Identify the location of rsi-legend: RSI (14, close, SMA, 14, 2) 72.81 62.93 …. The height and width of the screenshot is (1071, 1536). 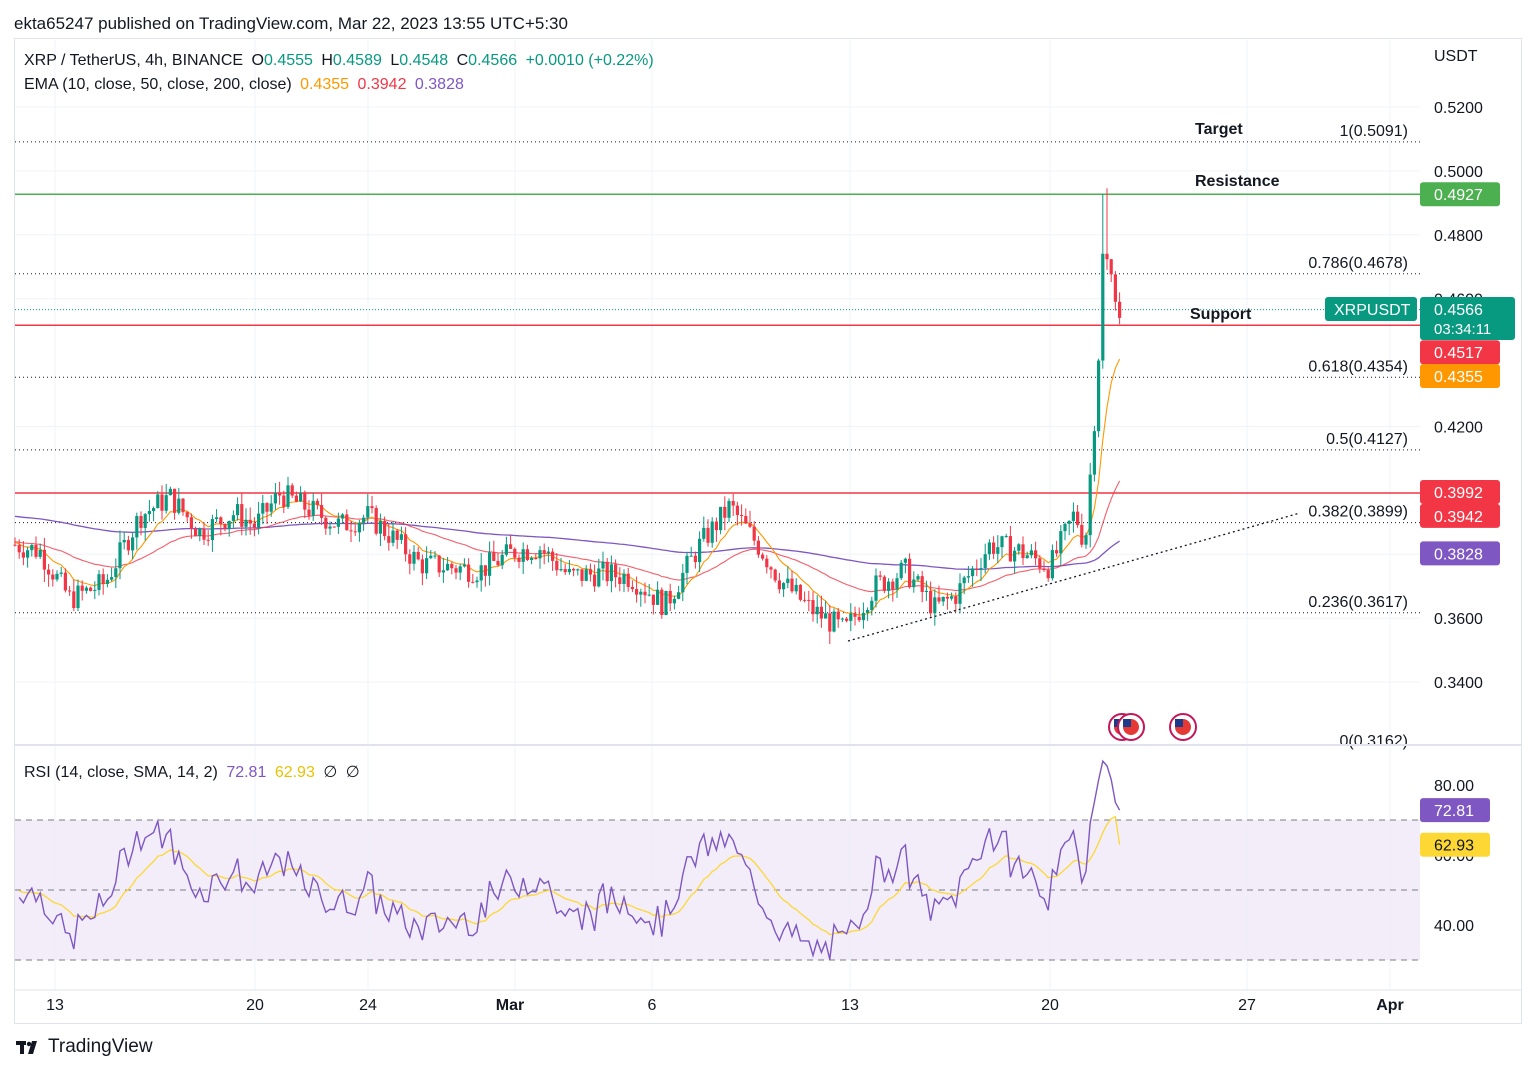
(194, 772).